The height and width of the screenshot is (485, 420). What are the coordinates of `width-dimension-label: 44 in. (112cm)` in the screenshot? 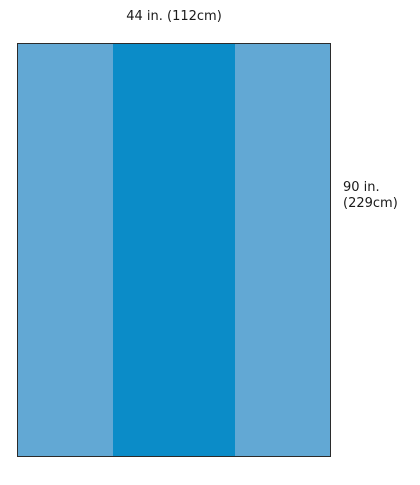 It's located at (174, 16).